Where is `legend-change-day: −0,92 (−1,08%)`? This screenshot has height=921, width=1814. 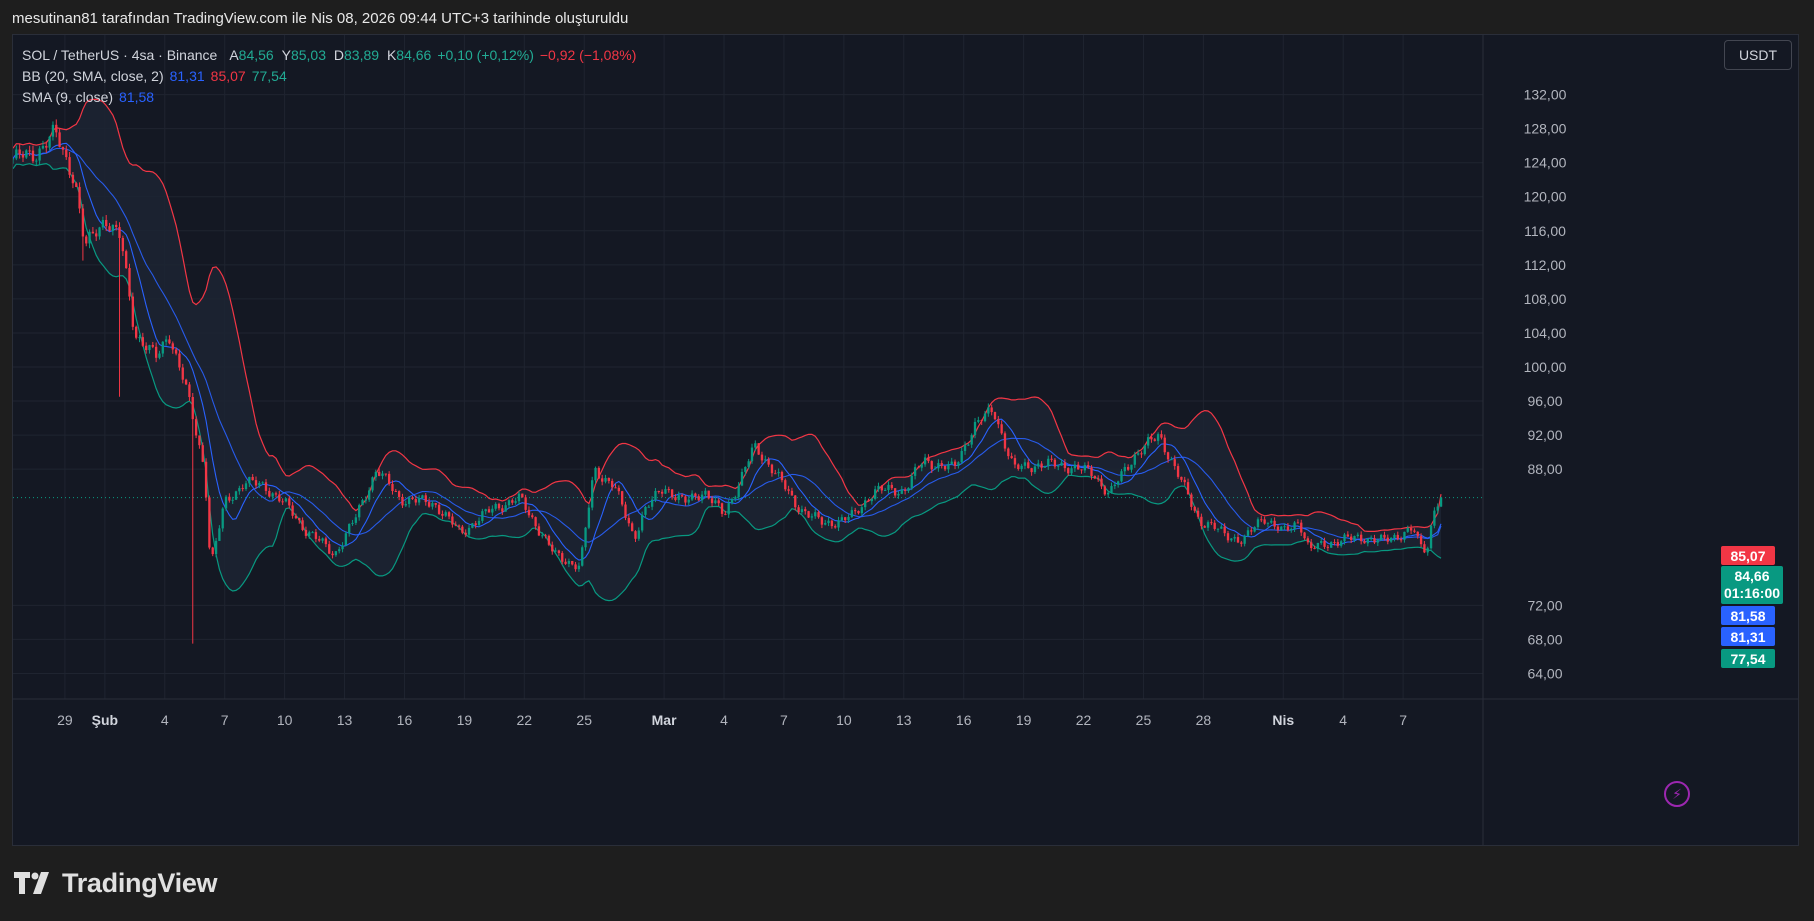
legend-change-day: −0,92 (−1,08%) is located at coordinates (588, 55).